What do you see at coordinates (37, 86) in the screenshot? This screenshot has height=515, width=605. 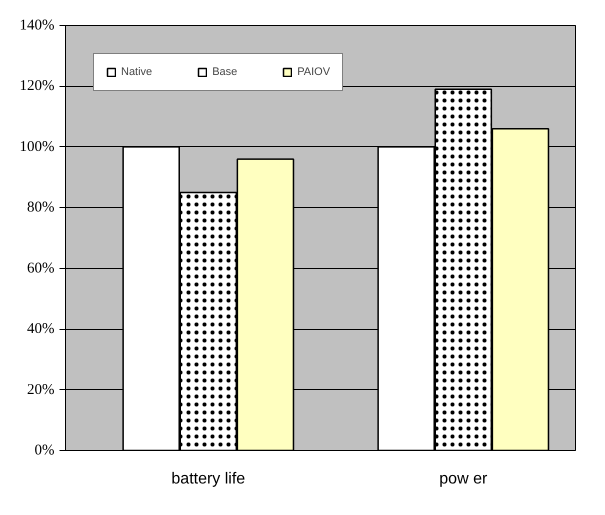 I see `y-tick-label: 120%` at bounding box center [37, 86].